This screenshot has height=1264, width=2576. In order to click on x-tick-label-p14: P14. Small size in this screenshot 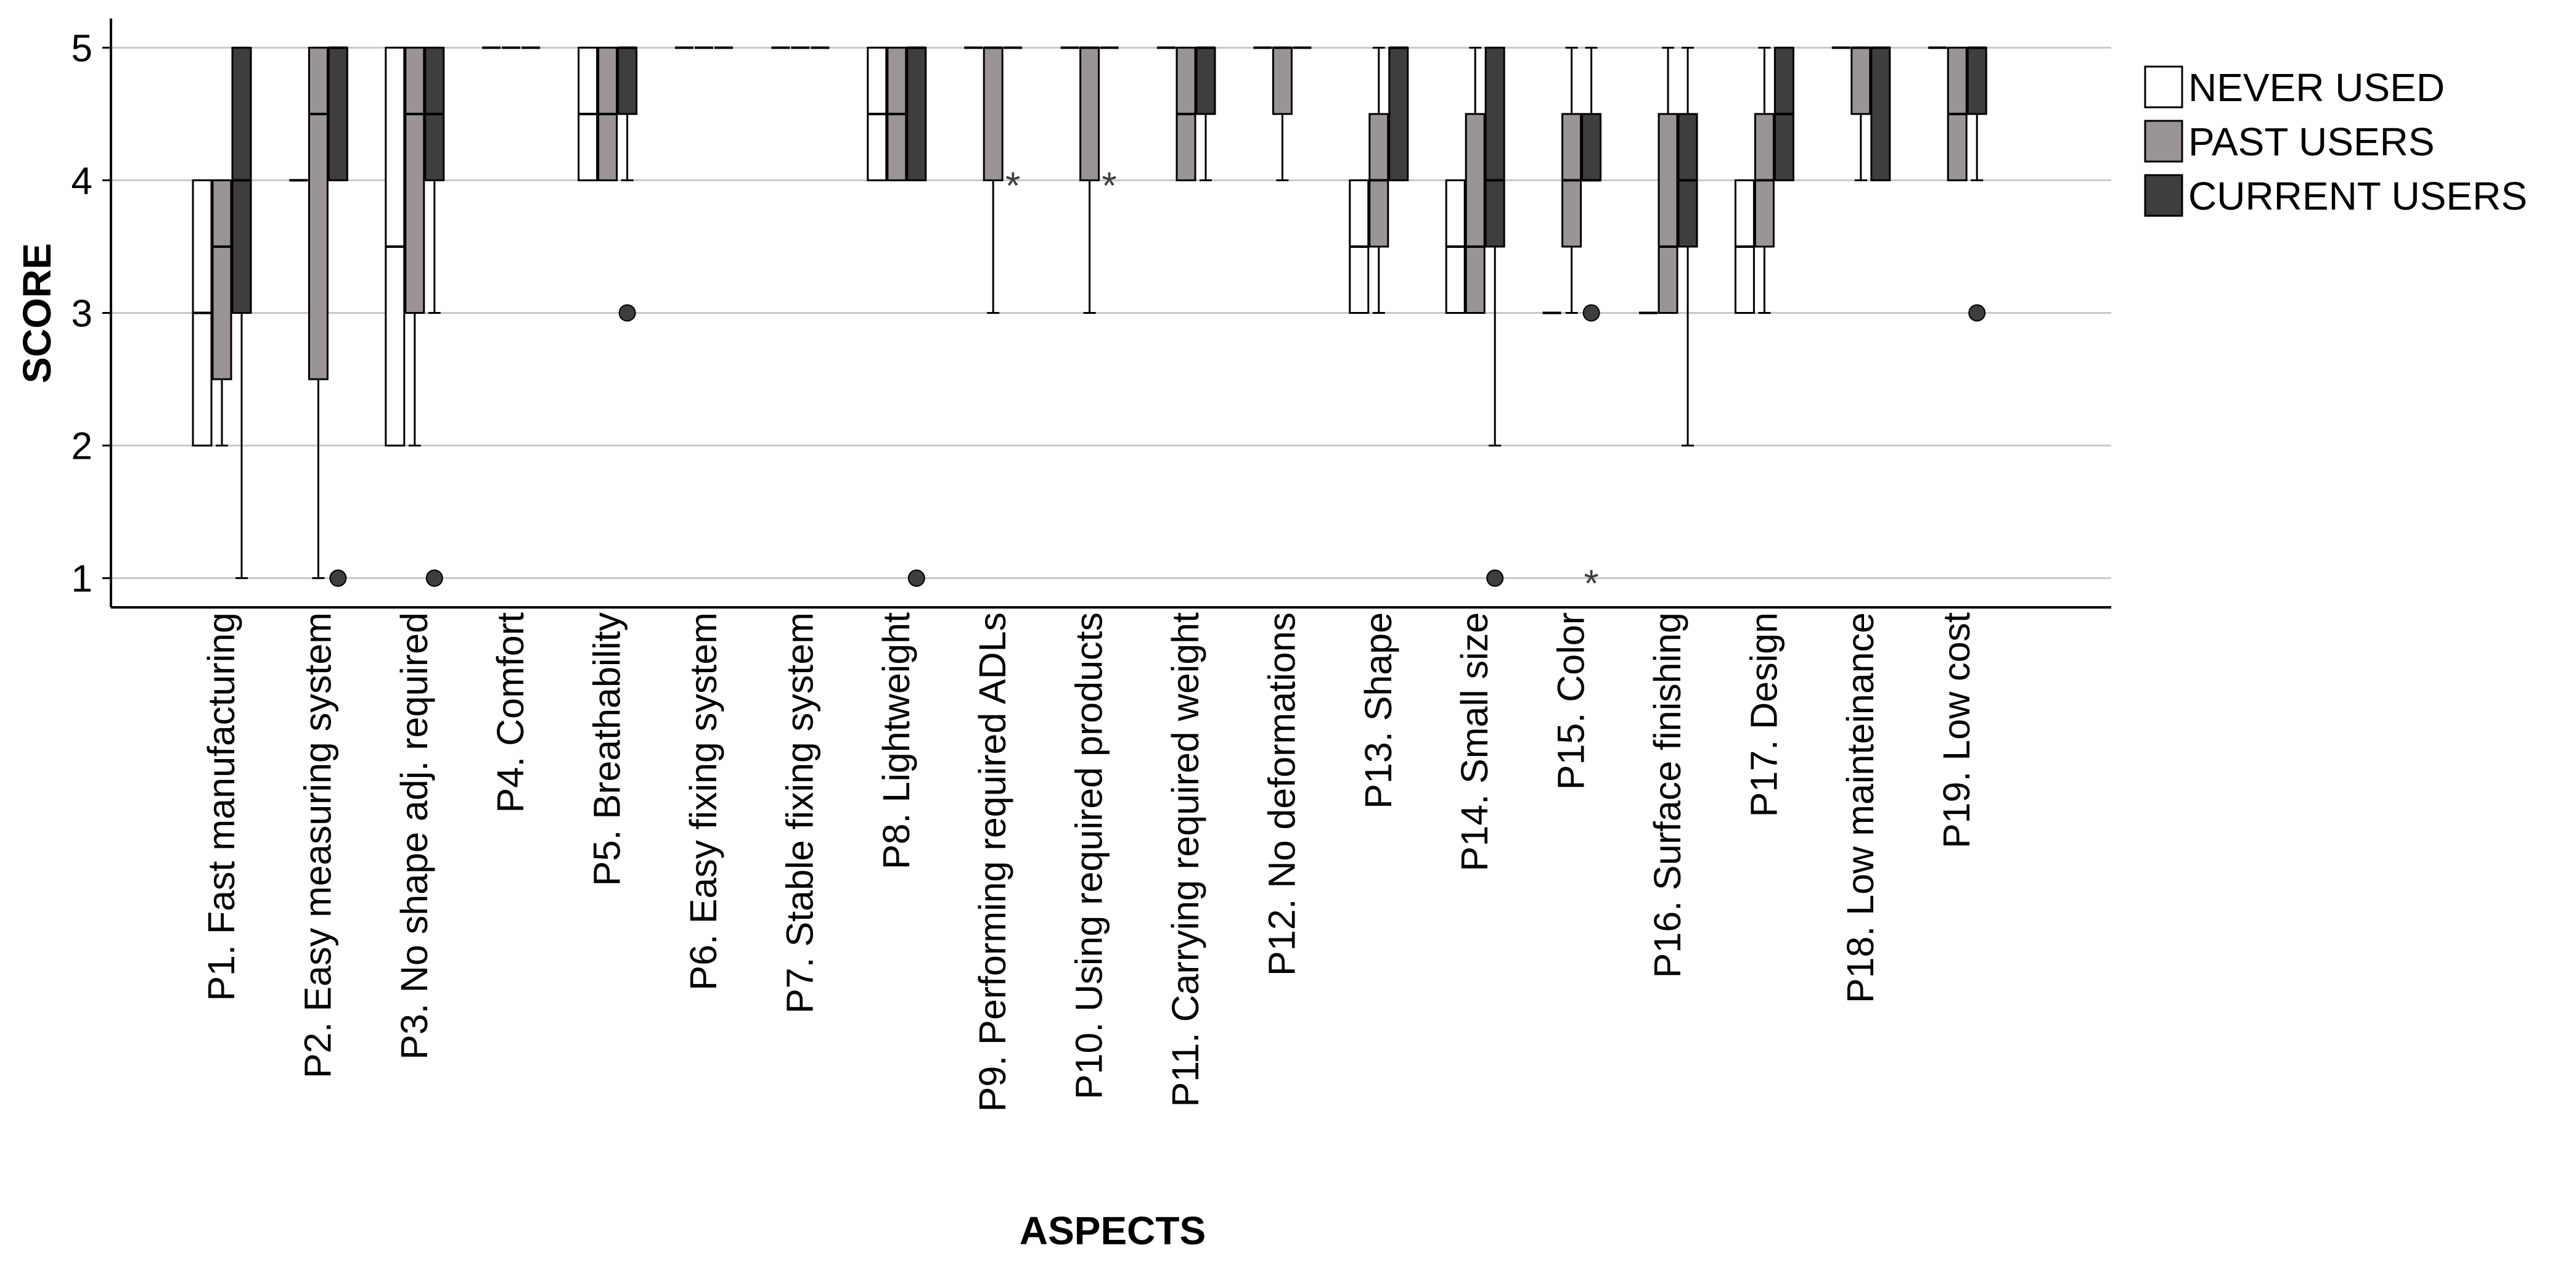, I will do `click(1474, 741)`.